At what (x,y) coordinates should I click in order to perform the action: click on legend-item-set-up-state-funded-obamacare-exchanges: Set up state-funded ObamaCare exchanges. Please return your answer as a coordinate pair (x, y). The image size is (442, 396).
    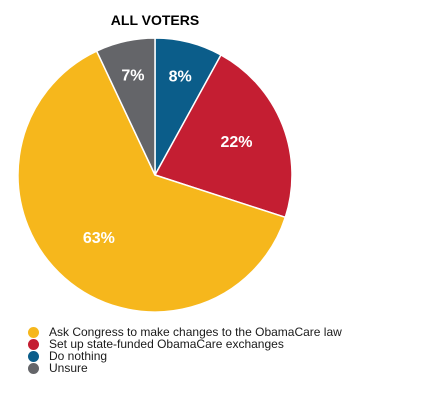
    Looking at the image, I should click on (185, 344).